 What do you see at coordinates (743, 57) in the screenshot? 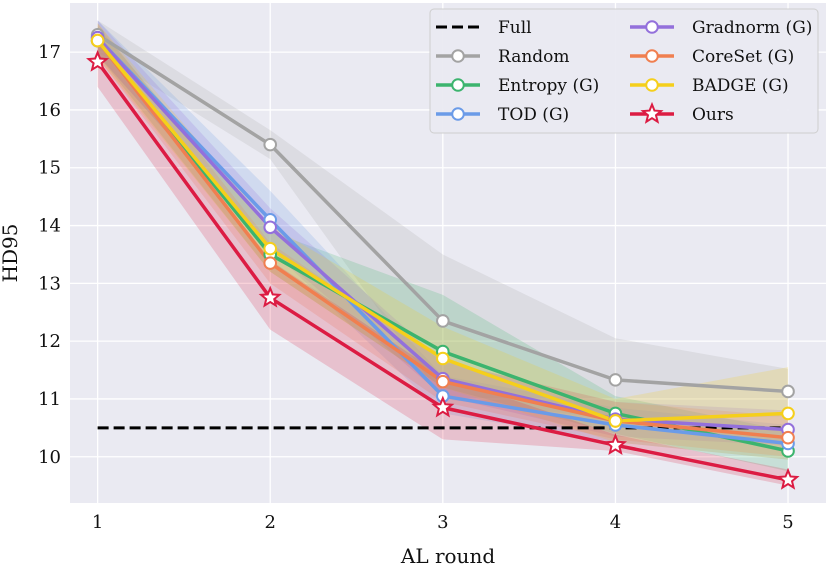
I see `legend-label: CoreSet (G)` at bounding box center [743, 57].